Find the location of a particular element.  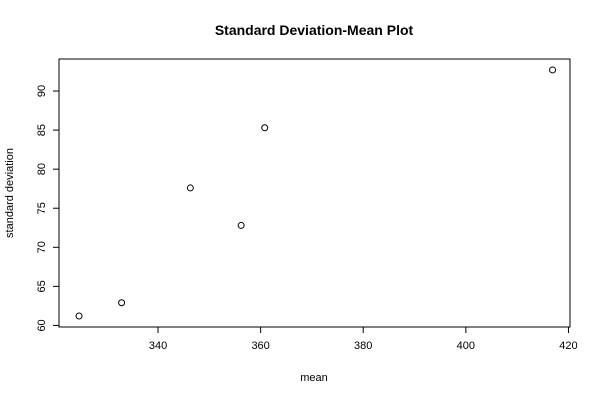

x-axis: 340 360 380 400 420 is located at coordinates (363, 339).